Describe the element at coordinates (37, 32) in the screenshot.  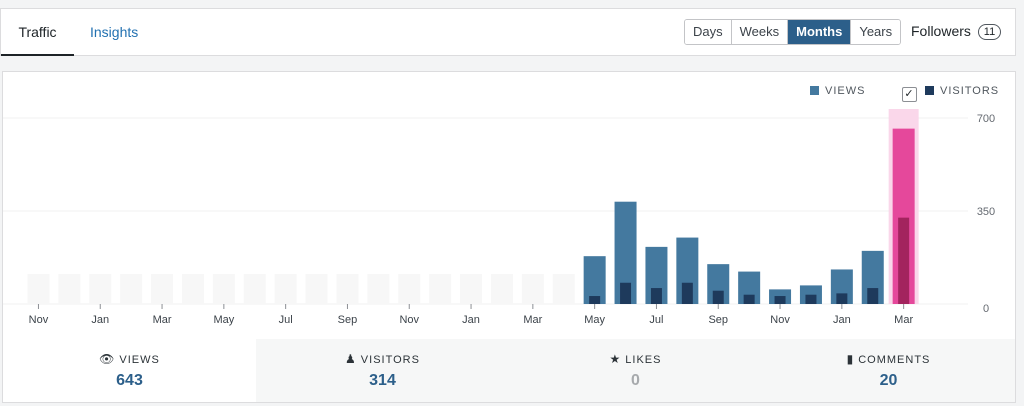
I see `tab-traffic: Traffic` at that location.